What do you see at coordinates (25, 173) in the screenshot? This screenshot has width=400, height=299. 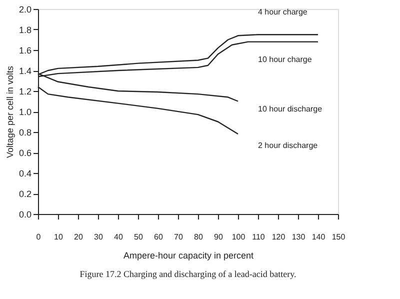 I see `y-tick-label: 0.4` at bounding box center [25, 173].